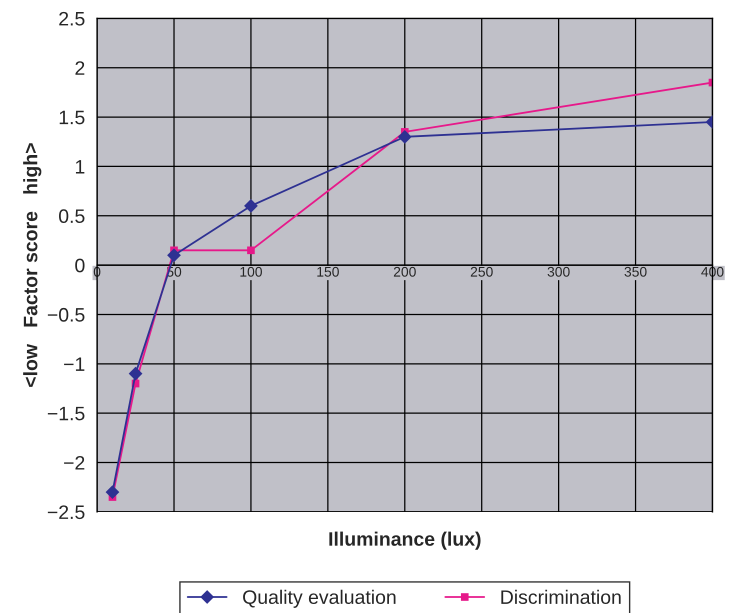 The image size is (730, 613). Describe the element at coordinates (66, 413) in the screenshot. I see `y-tick-label: −1.5` at that location.